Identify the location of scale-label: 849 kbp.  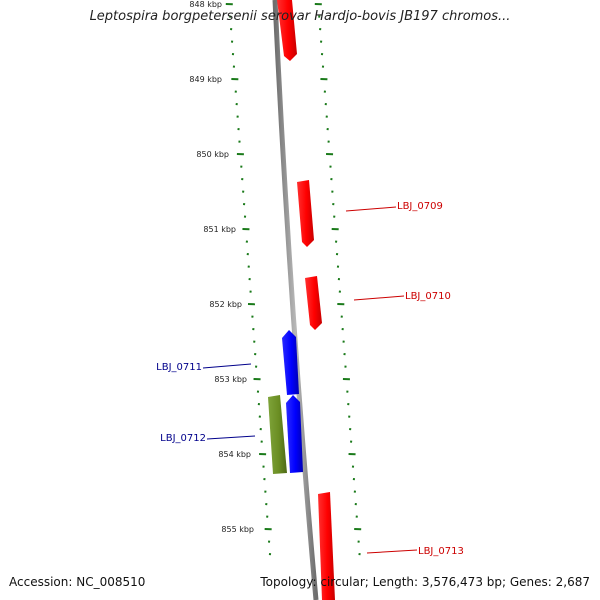
(205, 79).